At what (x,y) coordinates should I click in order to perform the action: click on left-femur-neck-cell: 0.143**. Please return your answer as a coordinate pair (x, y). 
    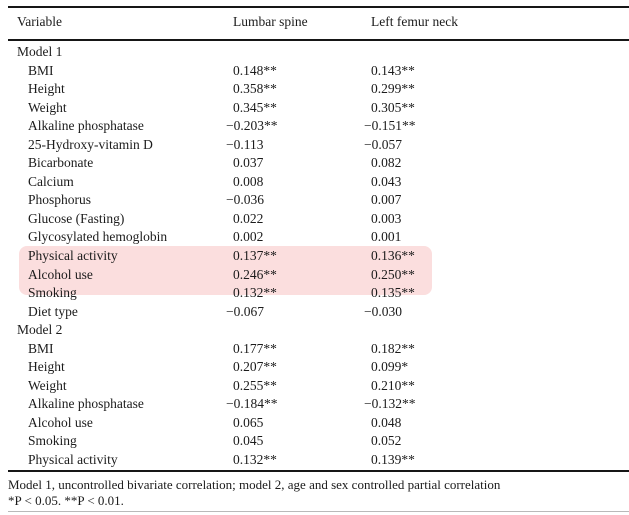
    Looking at the image, I should click on (393, 70).